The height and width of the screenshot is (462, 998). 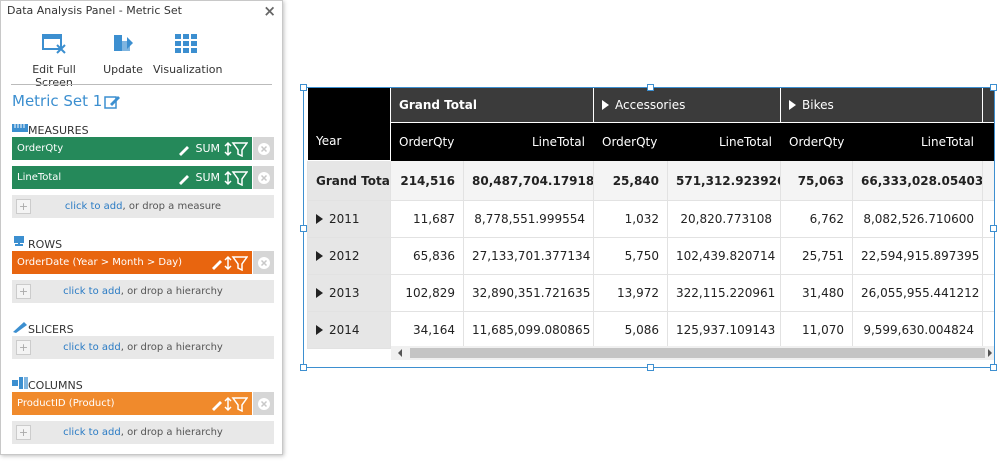 What do you see at coordinates (344, 219) in the screenshot?
I see `row-label: 2011` at bounding box center [344, 219].